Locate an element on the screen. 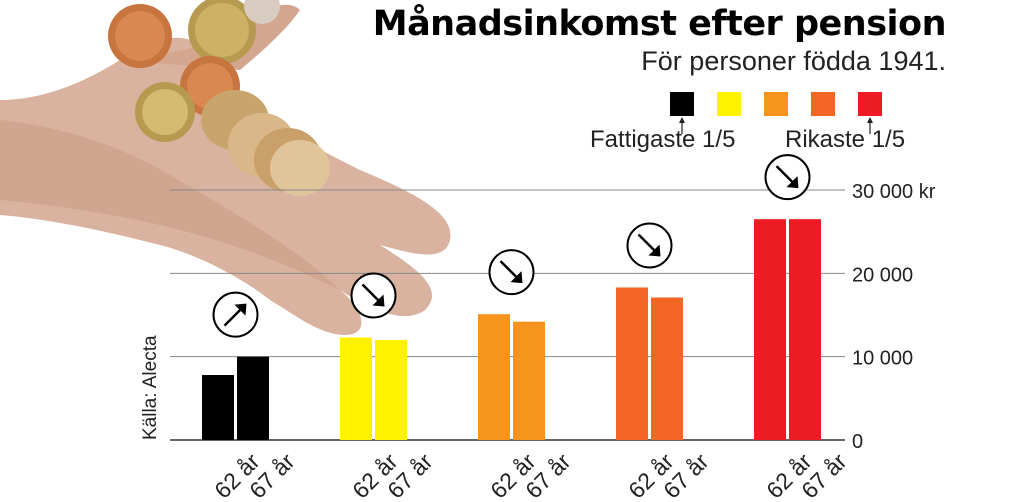 The height and width of the screenshot is (502, 1024). legend-label-poorest: Fattigaste 1/5 is located at coordinates (663, 139).